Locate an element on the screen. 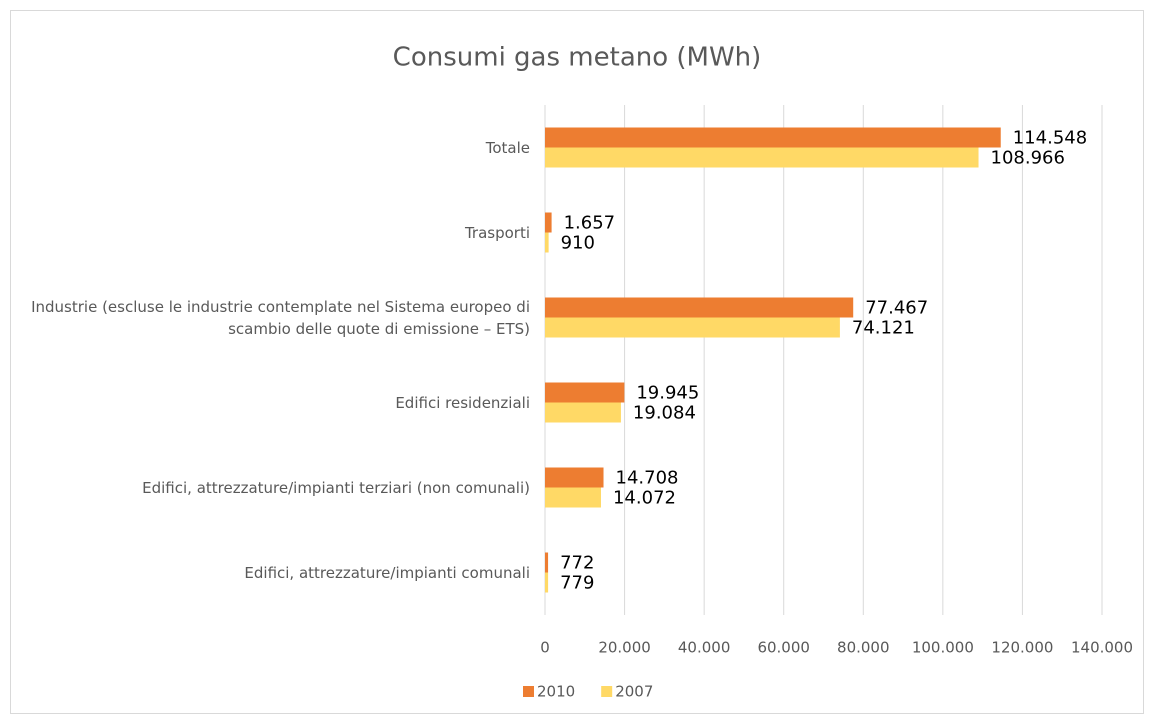  data-label: 14.072 is located at coordinates (644, 498).